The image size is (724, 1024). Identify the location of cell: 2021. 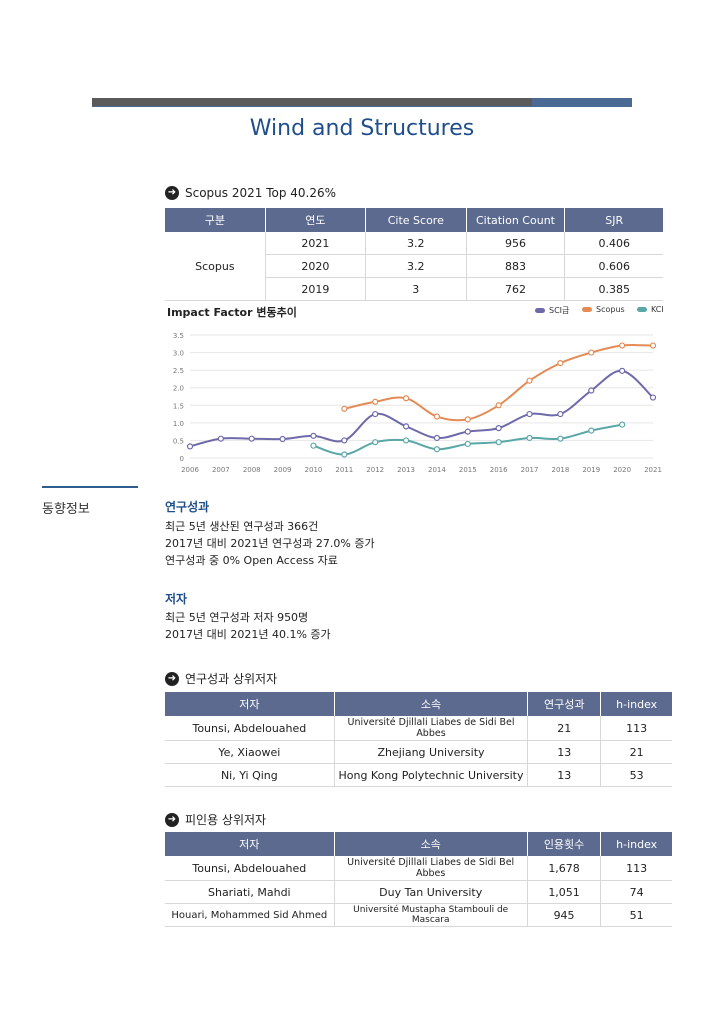
(316, 243).